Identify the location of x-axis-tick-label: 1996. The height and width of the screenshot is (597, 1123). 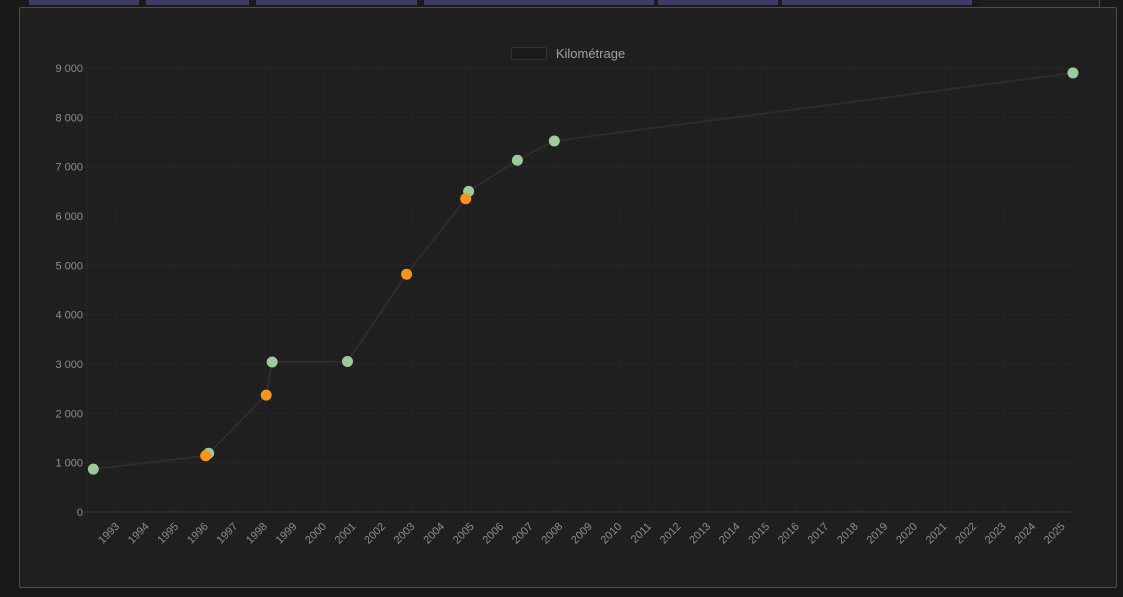
(198, 534).